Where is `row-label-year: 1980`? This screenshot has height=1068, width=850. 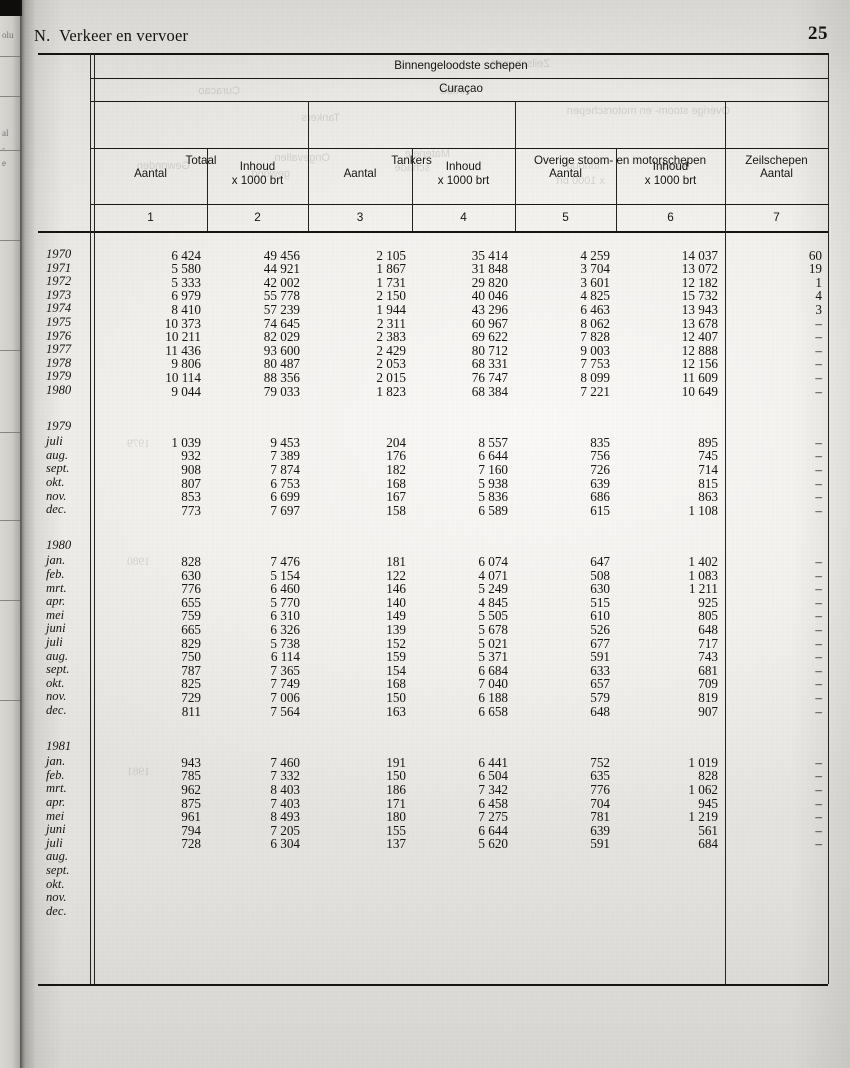
row-label-year: 1980 is located at coordinates (59, 390).